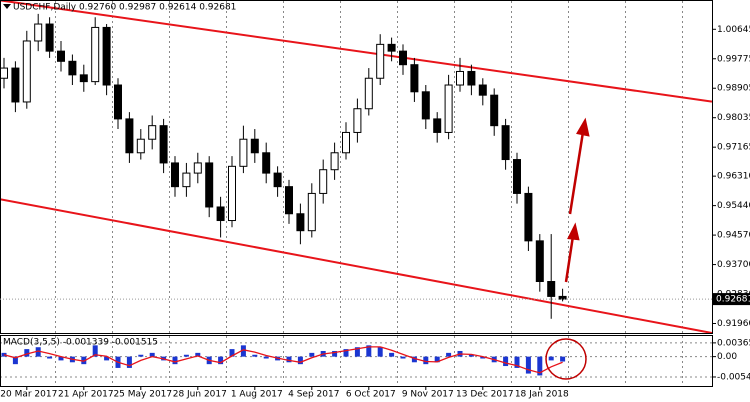  Describe the element at coordinates (313, 395) in the screenshot. I see `x-tick-label: 4 Sep 2017` at that location.